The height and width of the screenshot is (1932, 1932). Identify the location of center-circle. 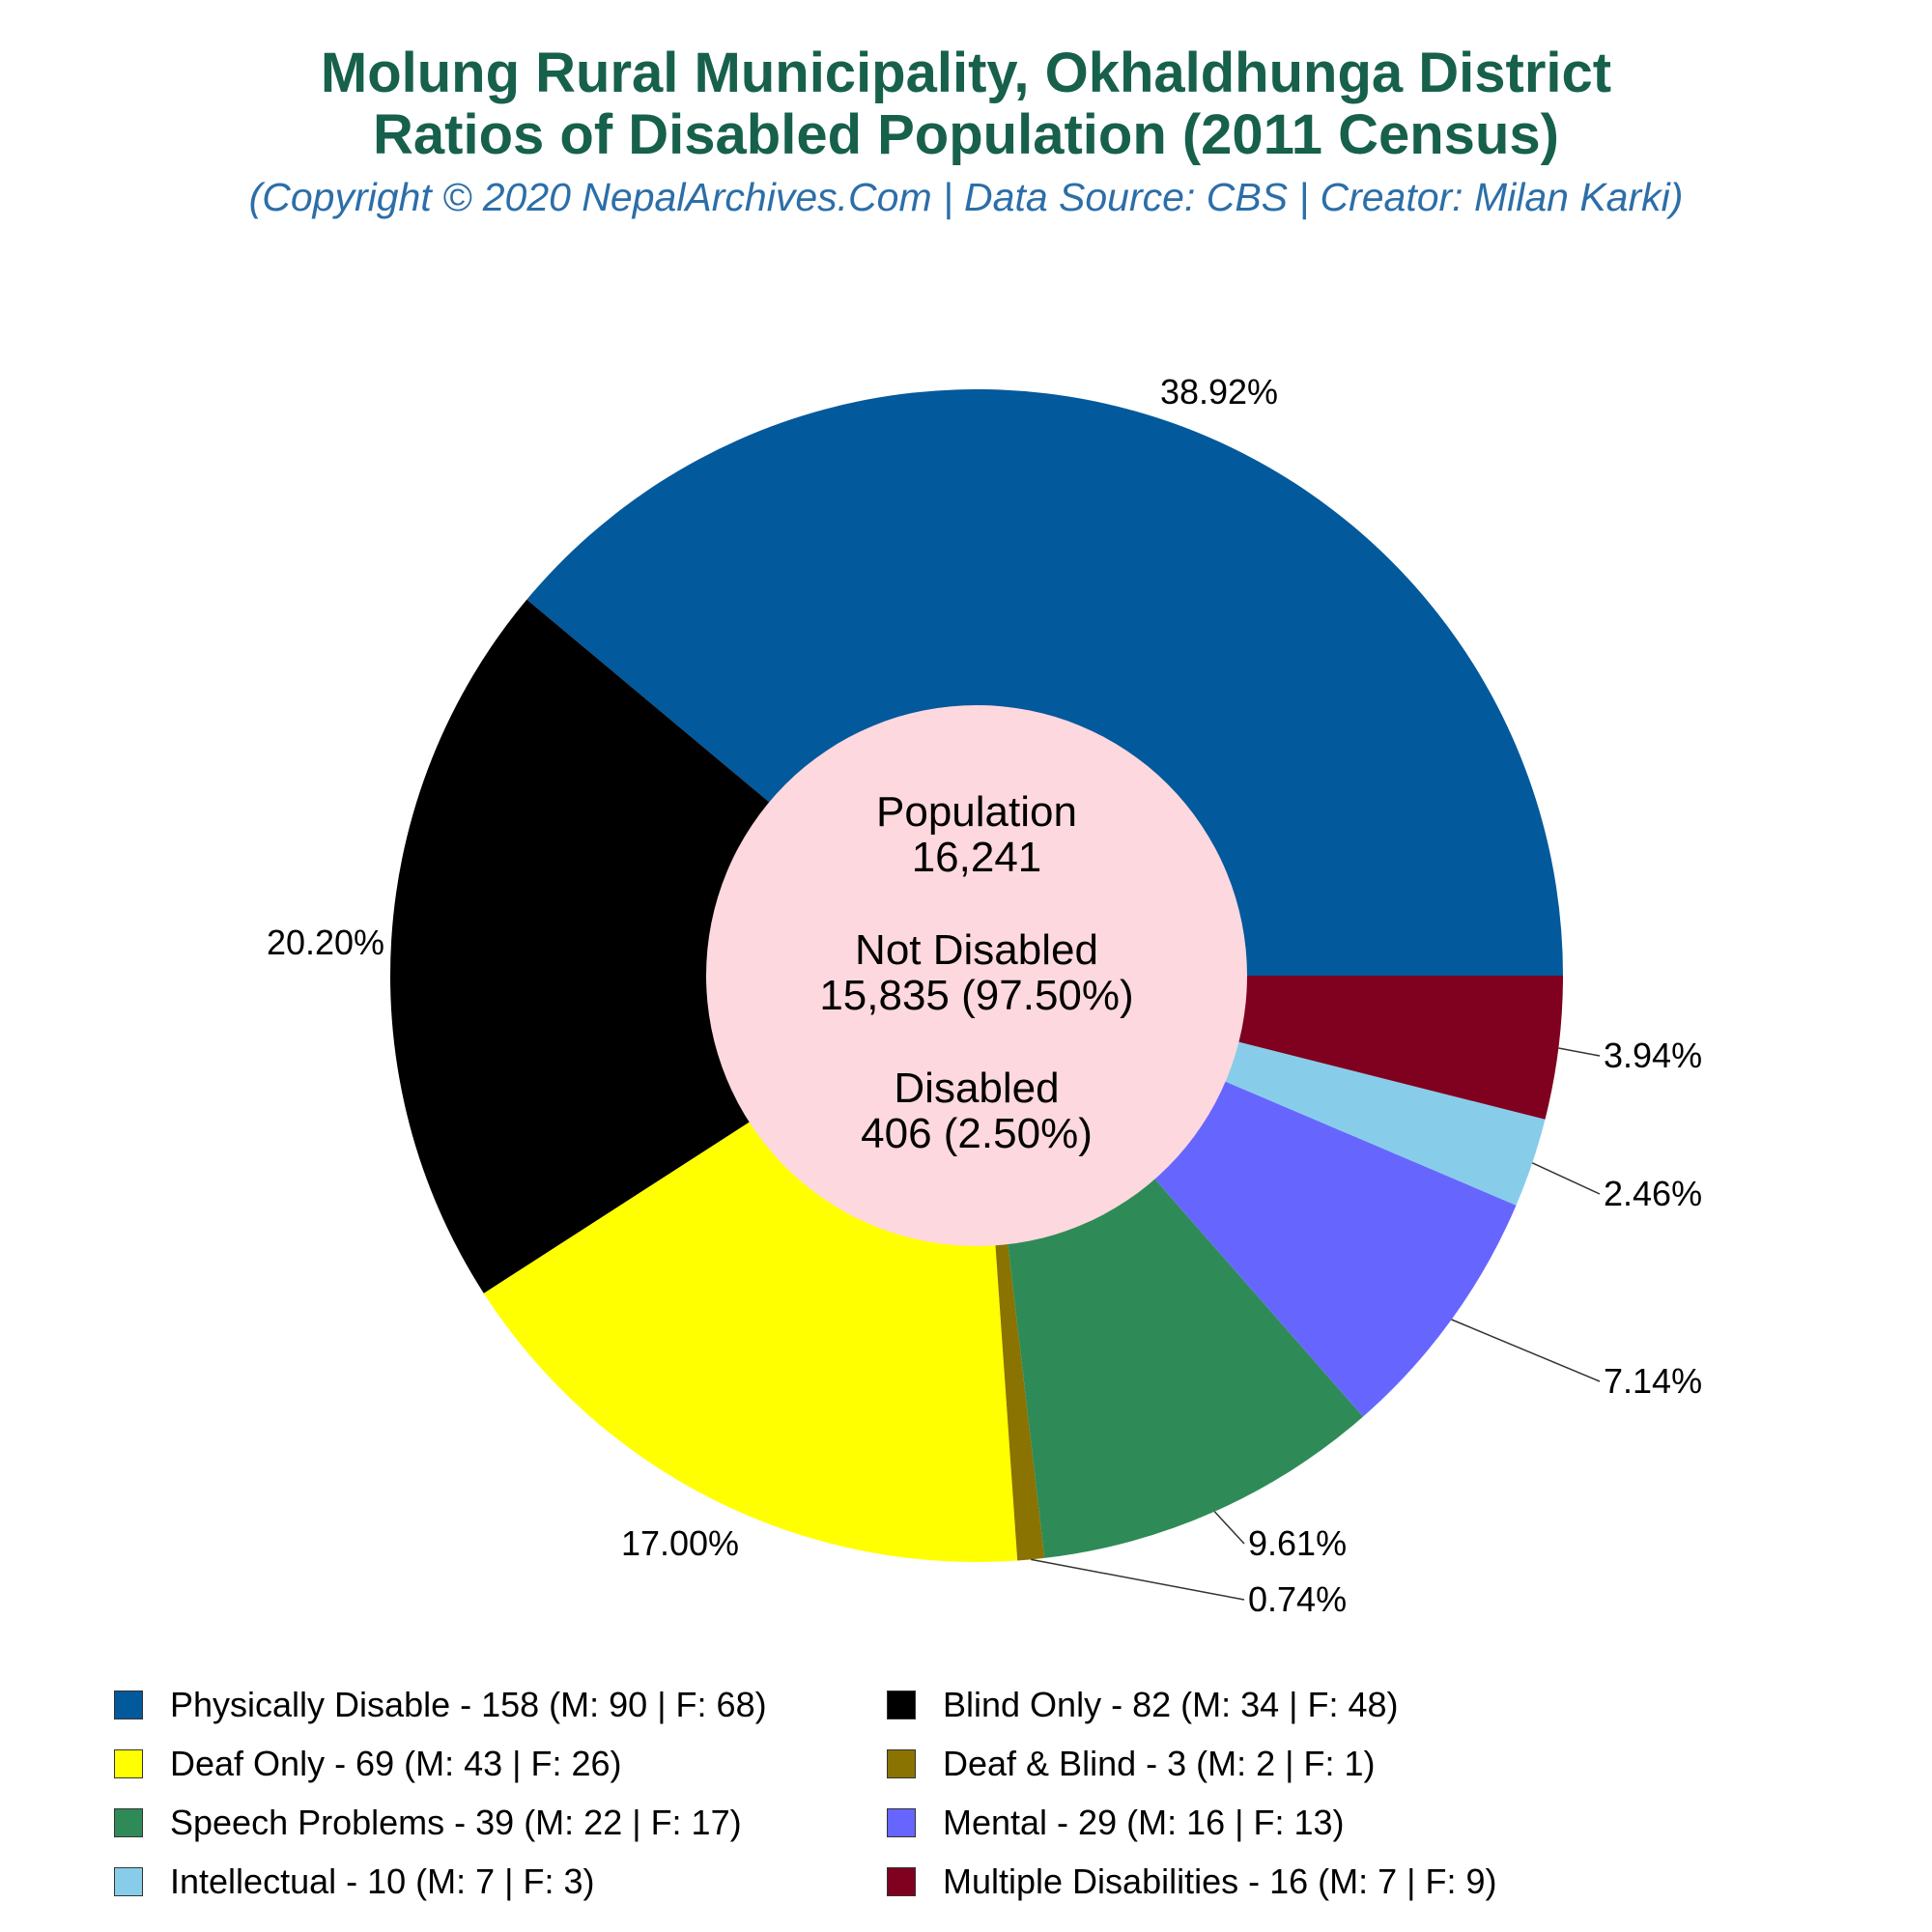
(976, 975).